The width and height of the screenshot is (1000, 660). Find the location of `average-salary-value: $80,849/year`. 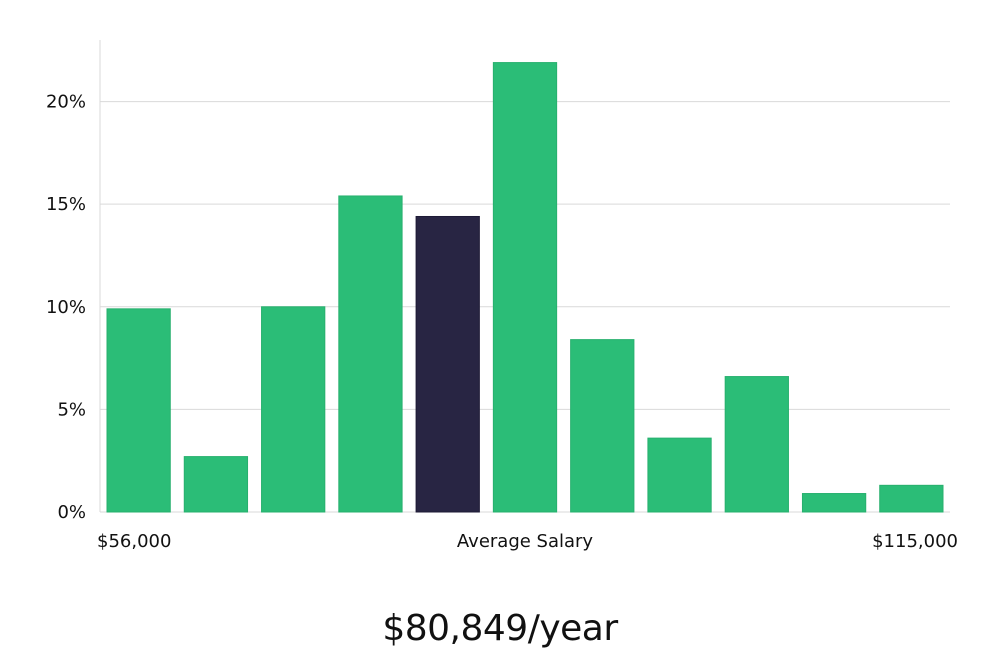

average-salary-value: $80,849/year is located at coordinates (500, 628).